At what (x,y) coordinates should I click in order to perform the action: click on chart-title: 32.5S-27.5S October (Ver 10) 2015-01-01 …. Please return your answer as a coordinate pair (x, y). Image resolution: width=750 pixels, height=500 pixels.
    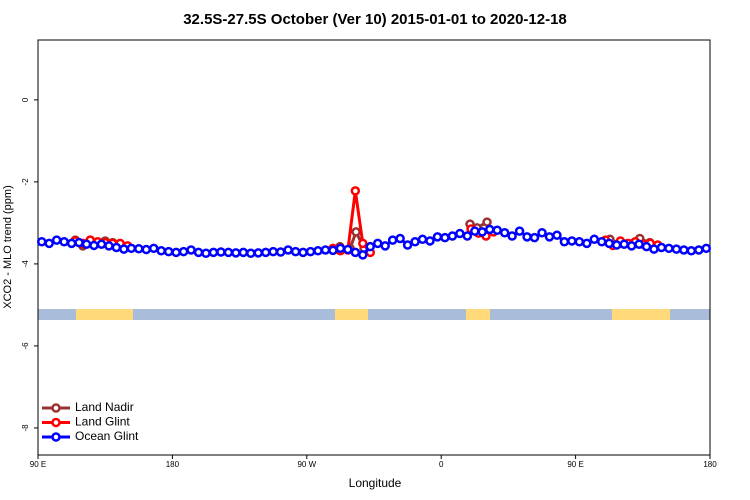
    Looking at the image, I should click on (375, 19).